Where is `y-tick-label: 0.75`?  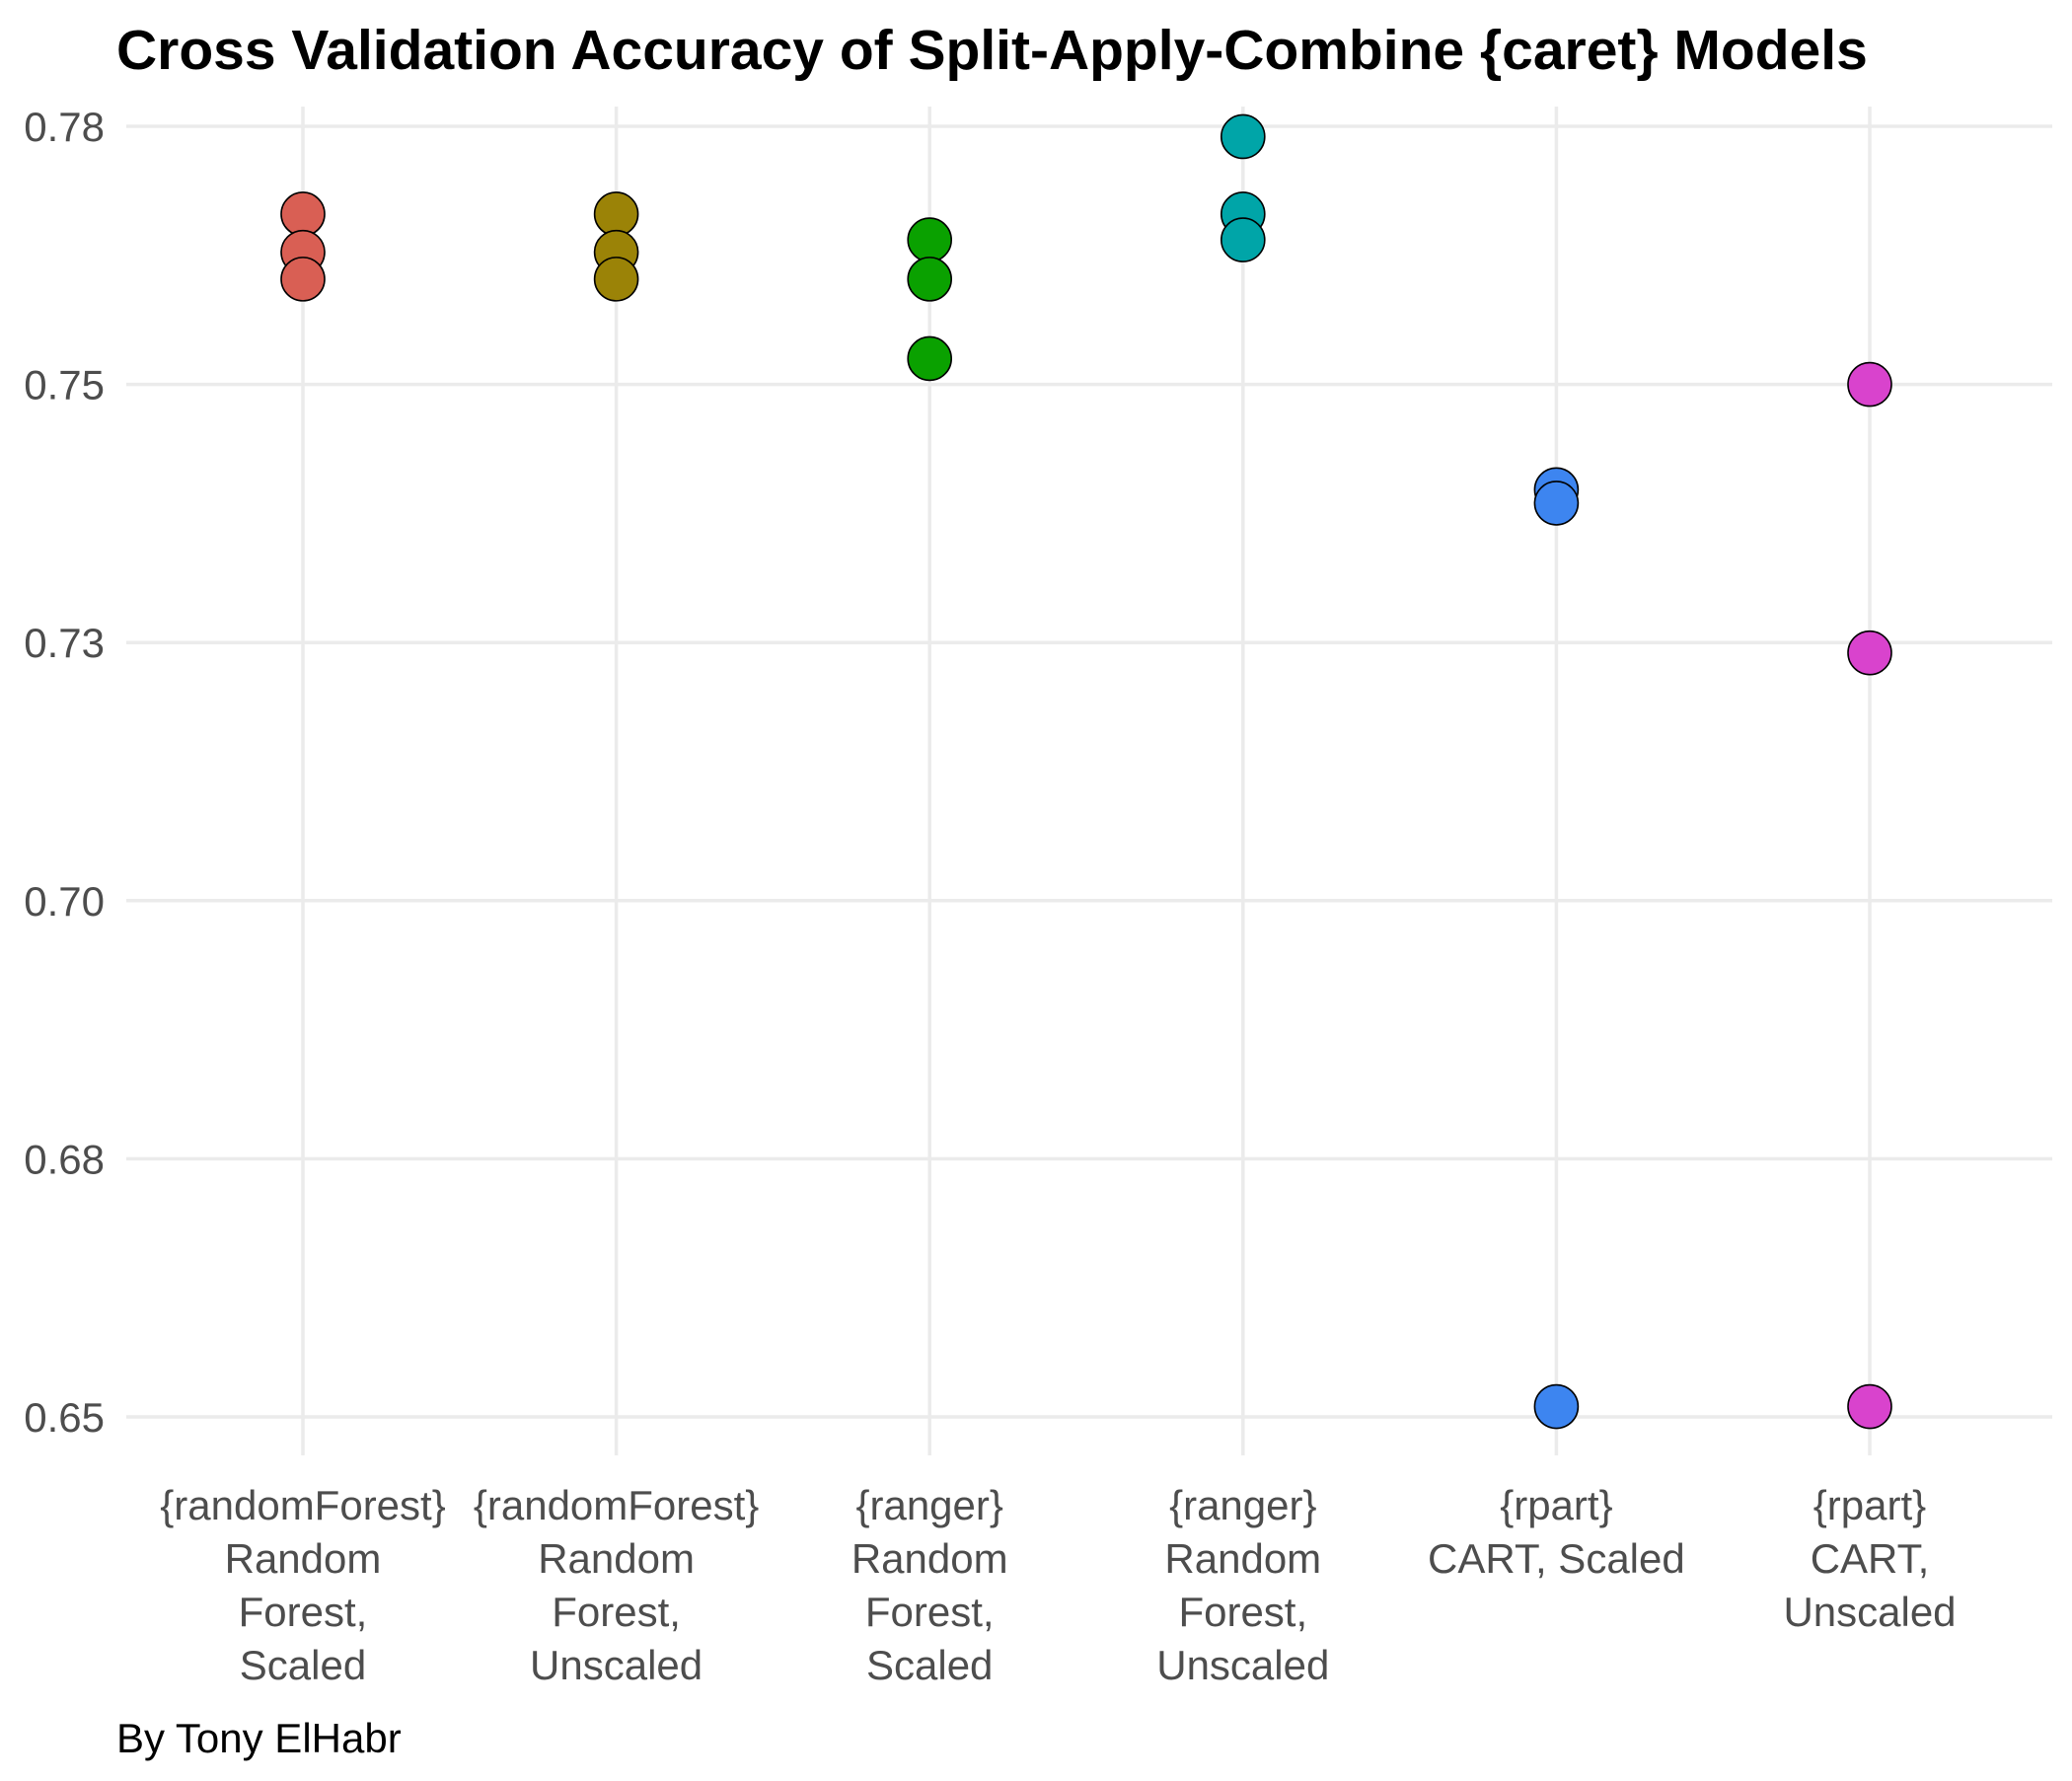 y-tick-label: 0.75 is located at coordinates (65, 385).